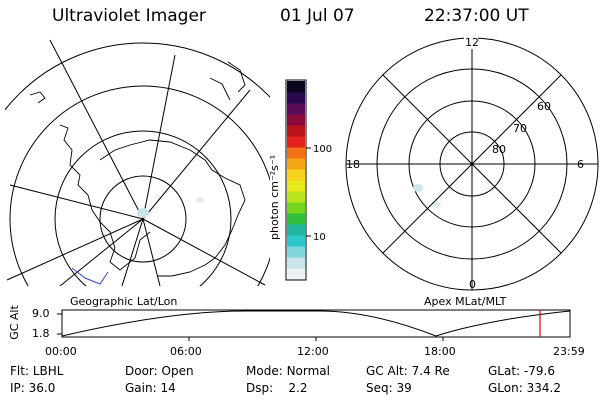  I want to click on mlt-label-12: 12, so click(472, 42).